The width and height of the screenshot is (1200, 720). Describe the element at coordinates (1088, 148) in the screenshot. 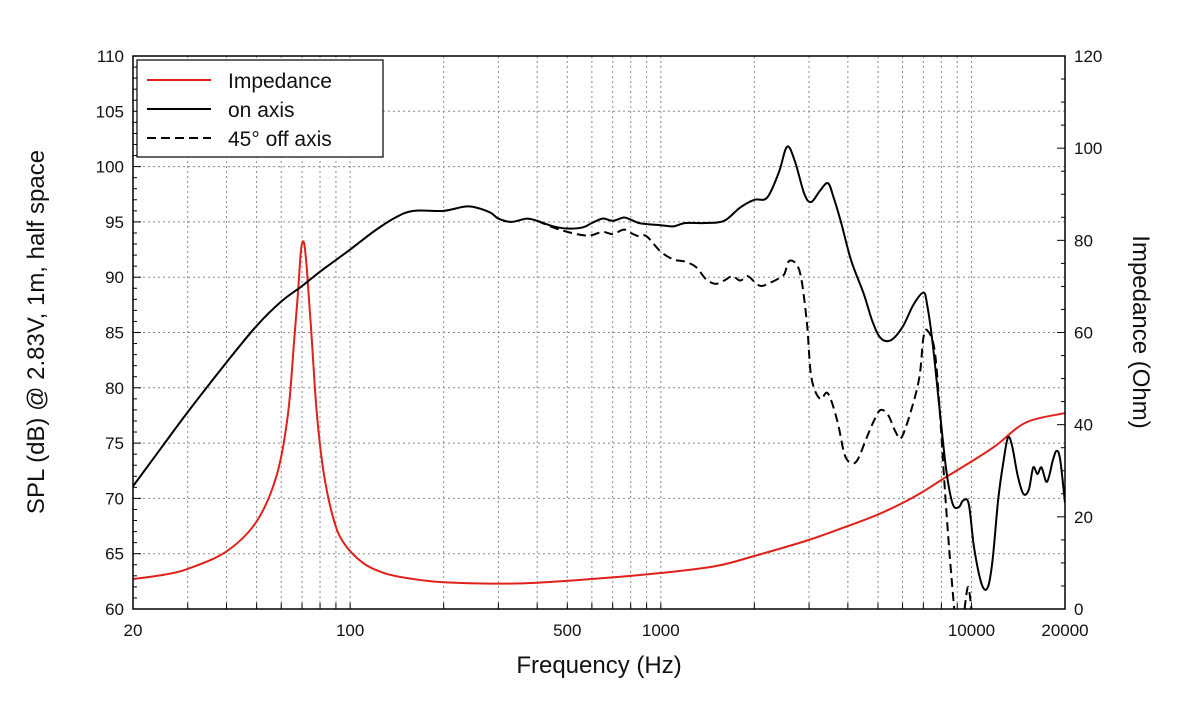

I see `y2-tick-label: 100` at that location.